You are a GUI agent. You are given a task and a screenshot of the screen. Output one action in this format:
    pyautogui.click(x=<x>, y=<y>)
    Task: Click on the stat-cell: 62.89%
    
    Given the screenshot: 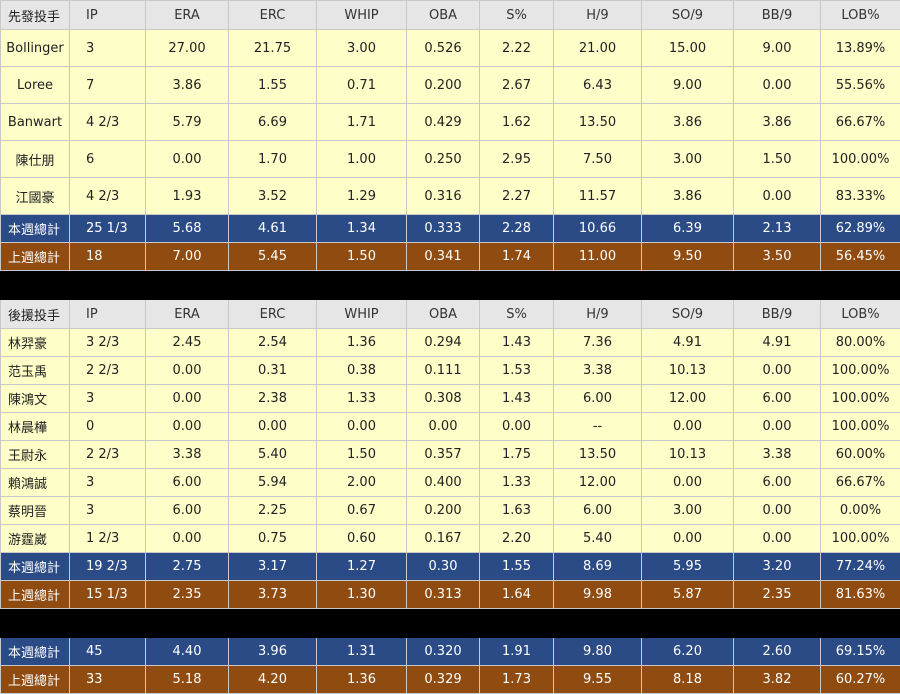 What is the action you would take?
    pyautogui.click(x=860, y=229)
    